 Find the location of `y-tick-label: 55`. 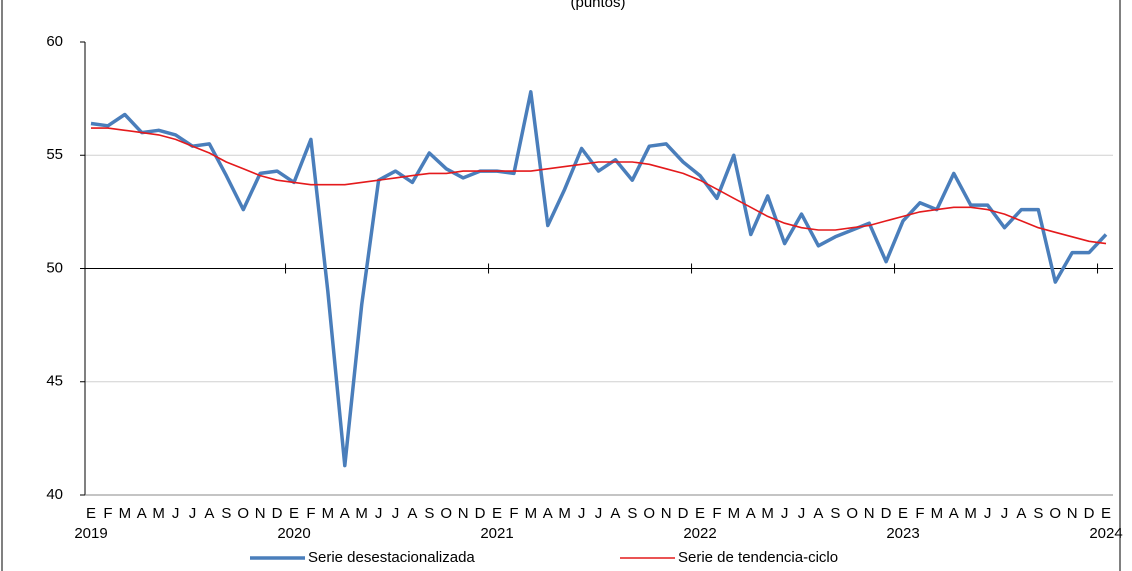

y-tick-label: 55 is located at coordinates (54, 154).